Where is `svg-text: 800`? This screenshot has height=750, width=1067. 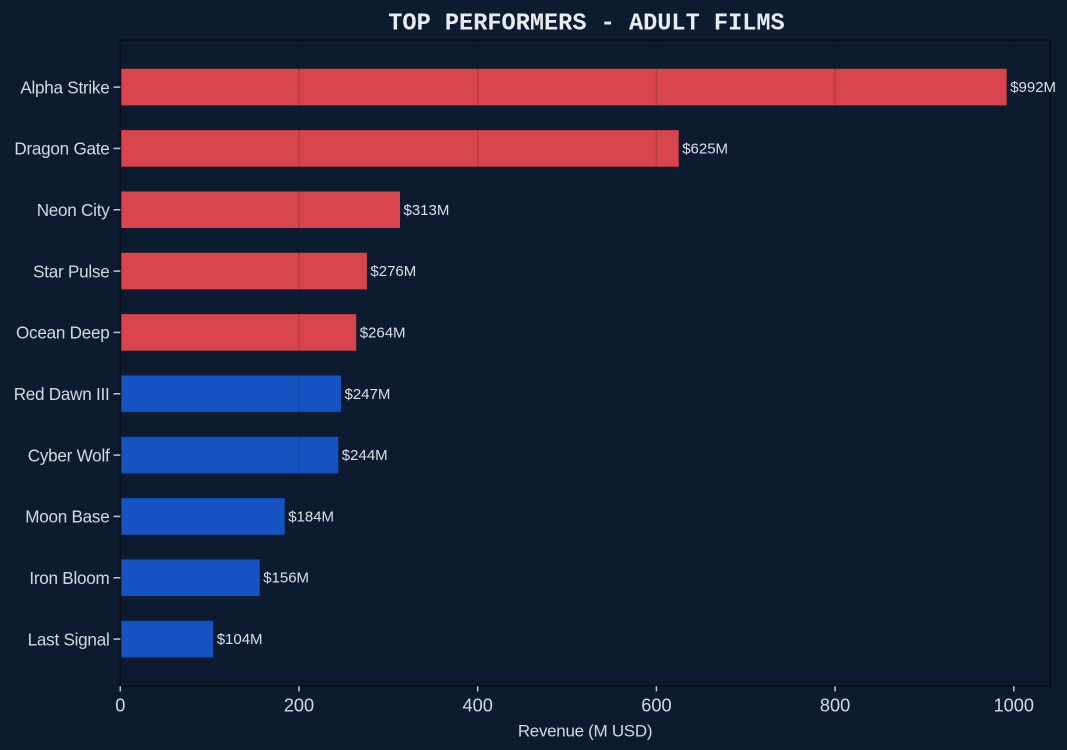 svg-text: 800 is located at coordinates (835, 706).